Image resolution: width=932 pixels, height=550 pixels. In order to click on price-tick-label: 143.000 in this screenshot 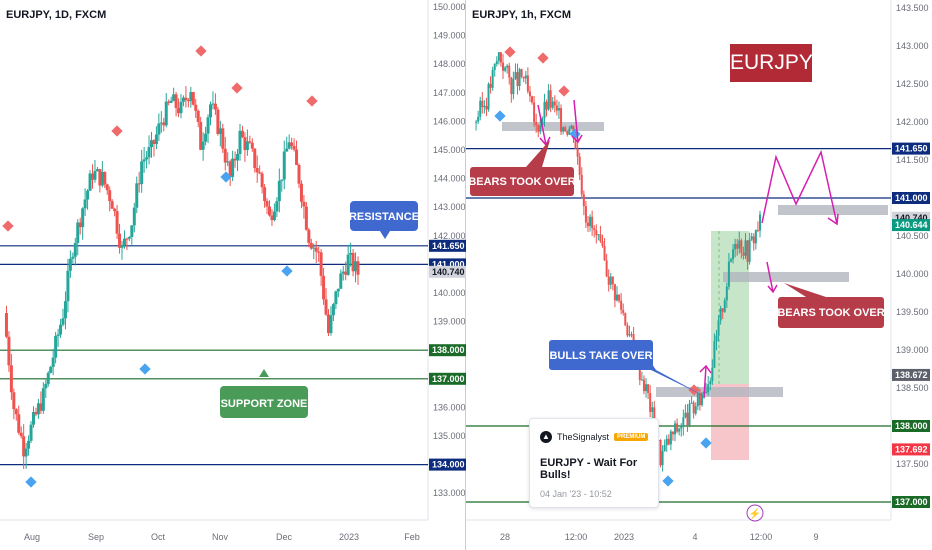, I will do `click(912, 46)`.